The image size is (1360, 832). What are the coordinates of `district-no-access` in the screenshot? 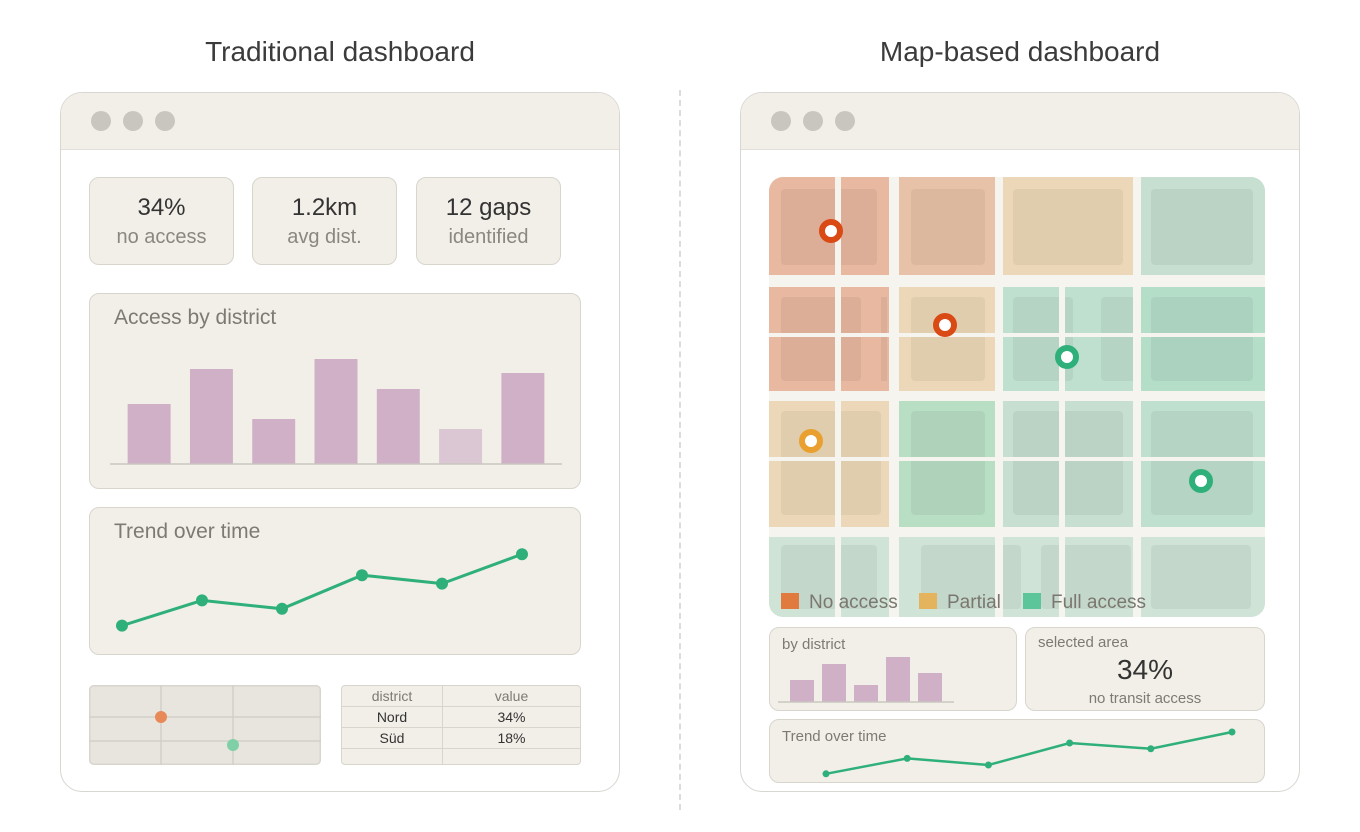 It's located at (829, 339).